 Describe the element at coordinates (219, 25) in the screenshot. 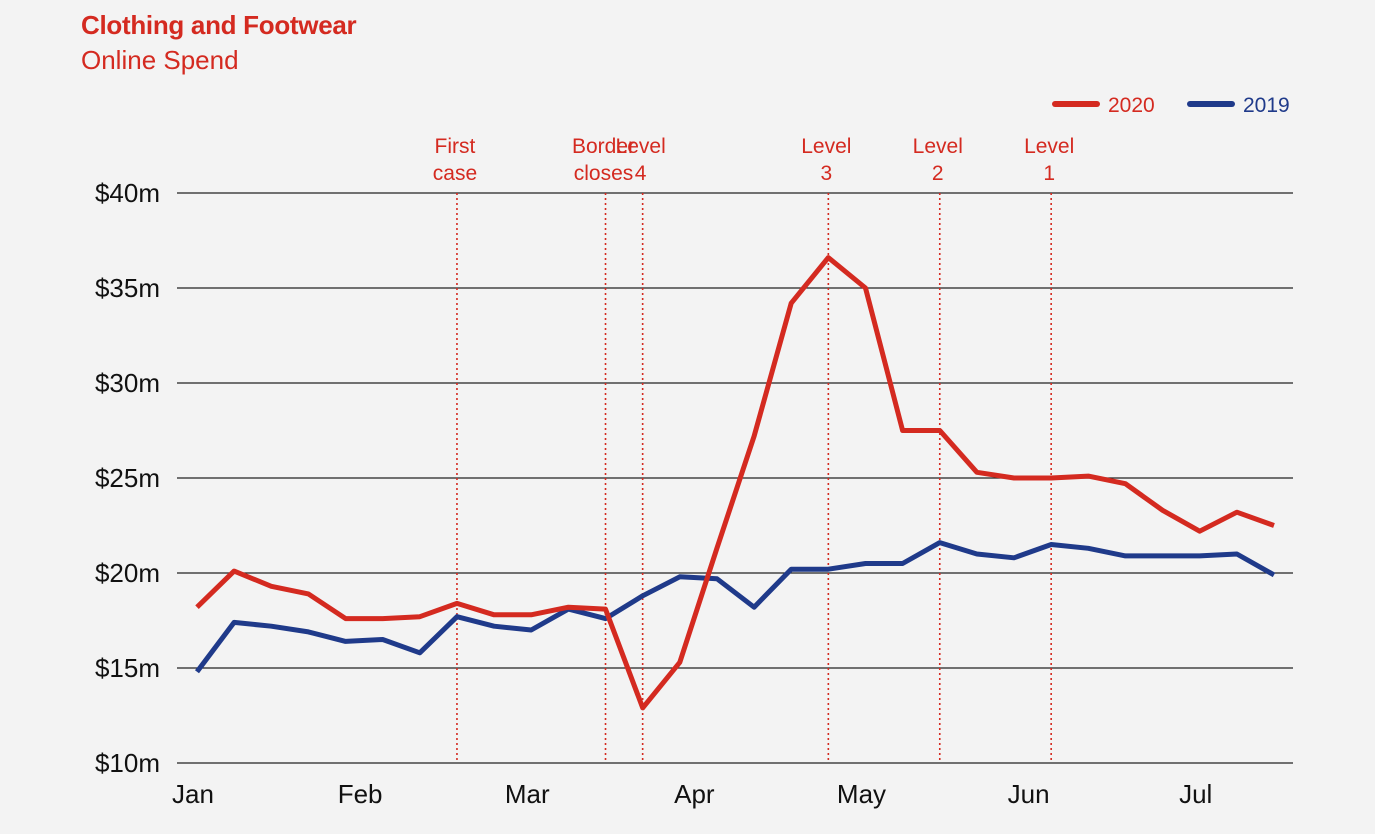

I see `chart-title: Clothing and Footwear` at that location.